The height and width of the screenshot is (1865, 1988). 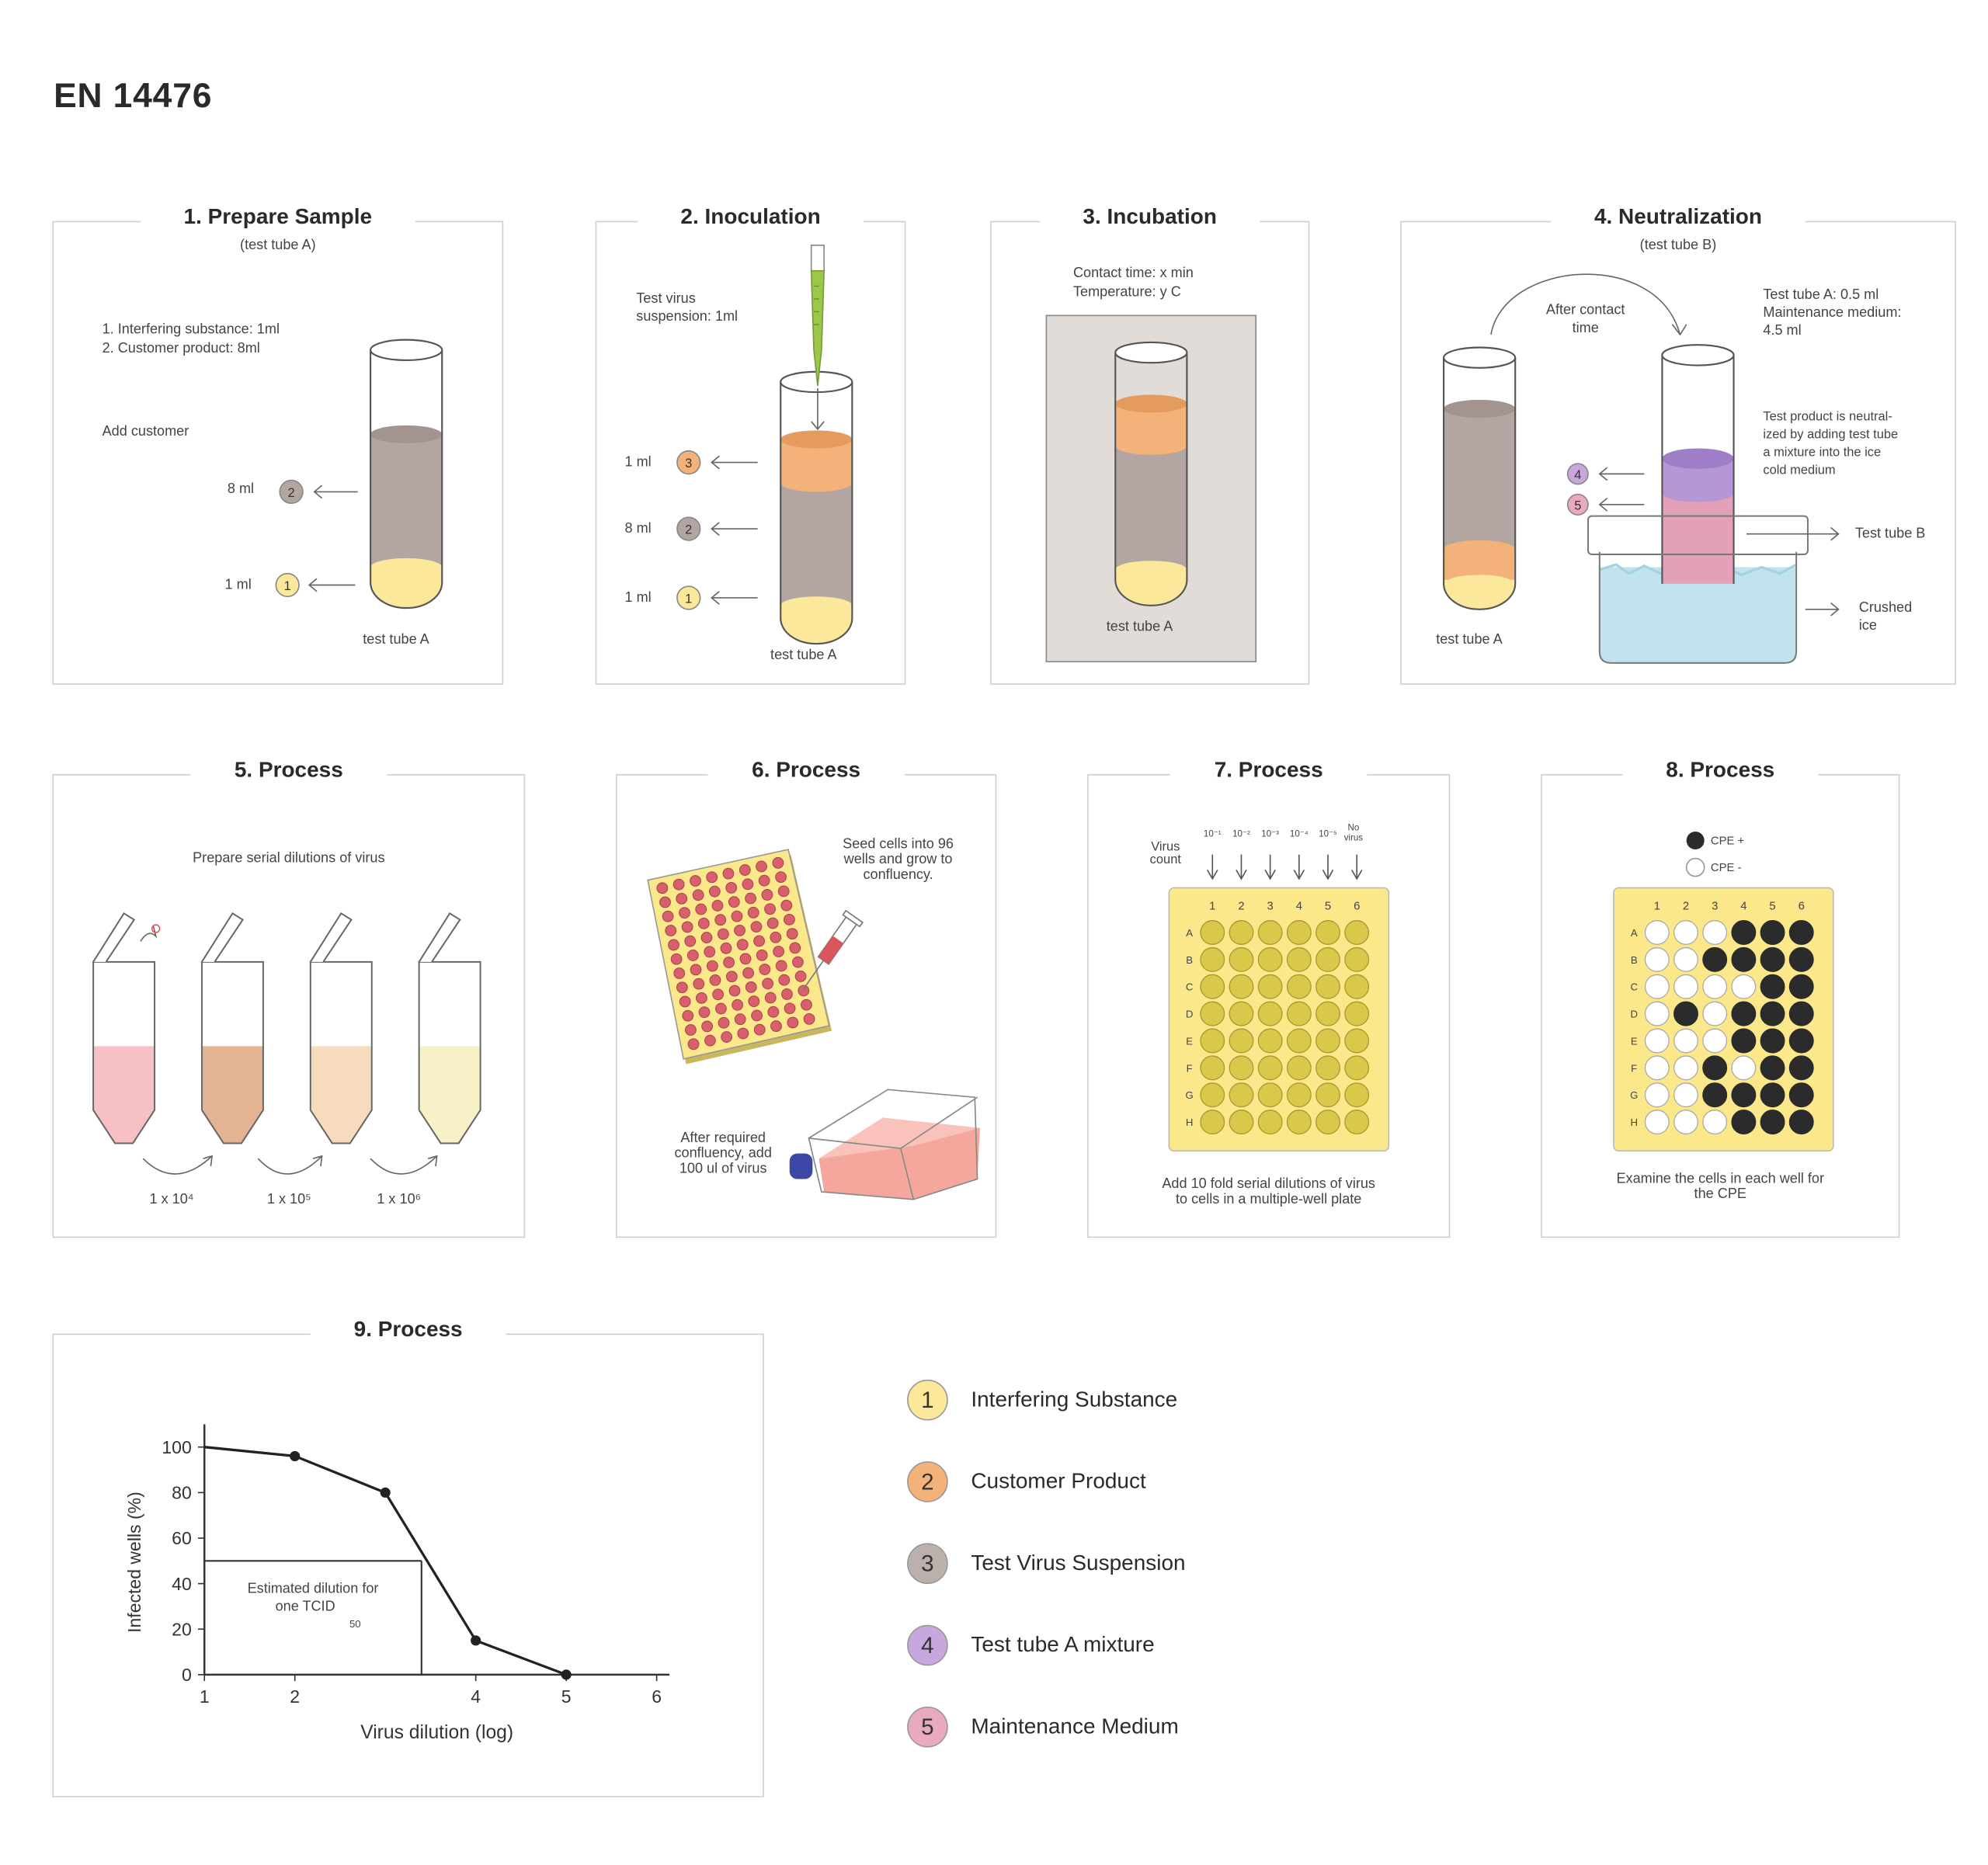 What do you see at coordinates (1657, 906) in the screenshot?
I see `column-label: 1` at bounding box center [1657, 906].